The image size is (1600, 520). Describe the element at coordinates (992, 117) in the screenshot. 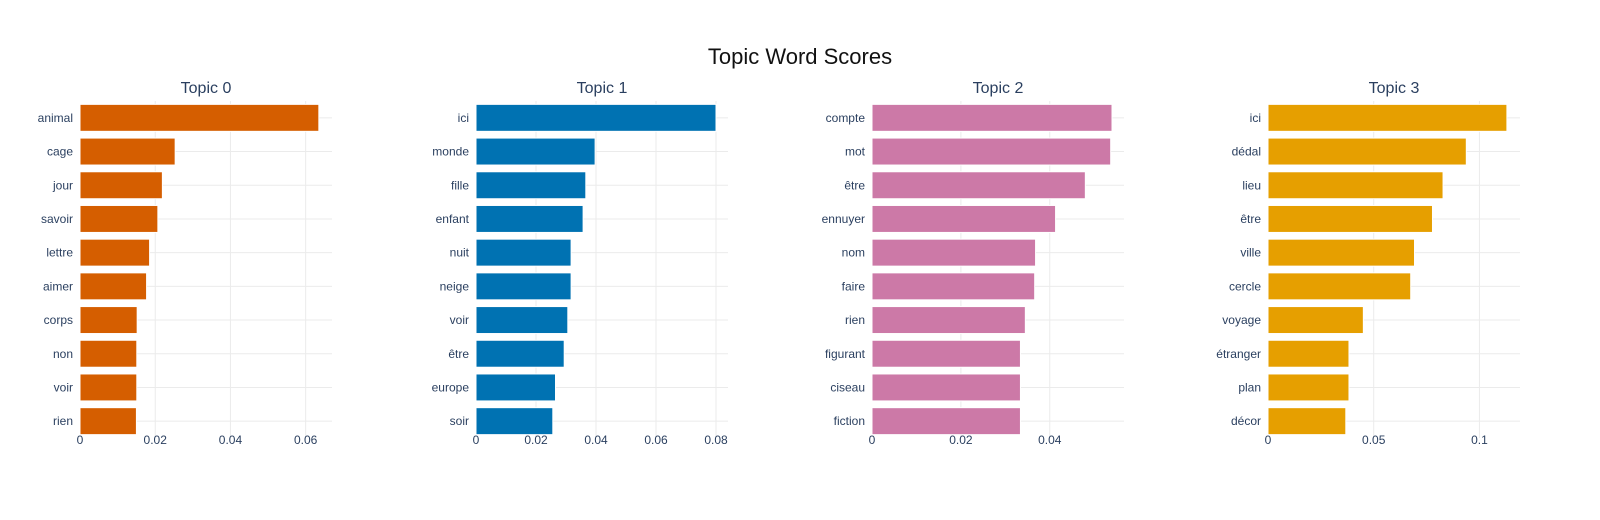

I see `bar-compte` at that location.